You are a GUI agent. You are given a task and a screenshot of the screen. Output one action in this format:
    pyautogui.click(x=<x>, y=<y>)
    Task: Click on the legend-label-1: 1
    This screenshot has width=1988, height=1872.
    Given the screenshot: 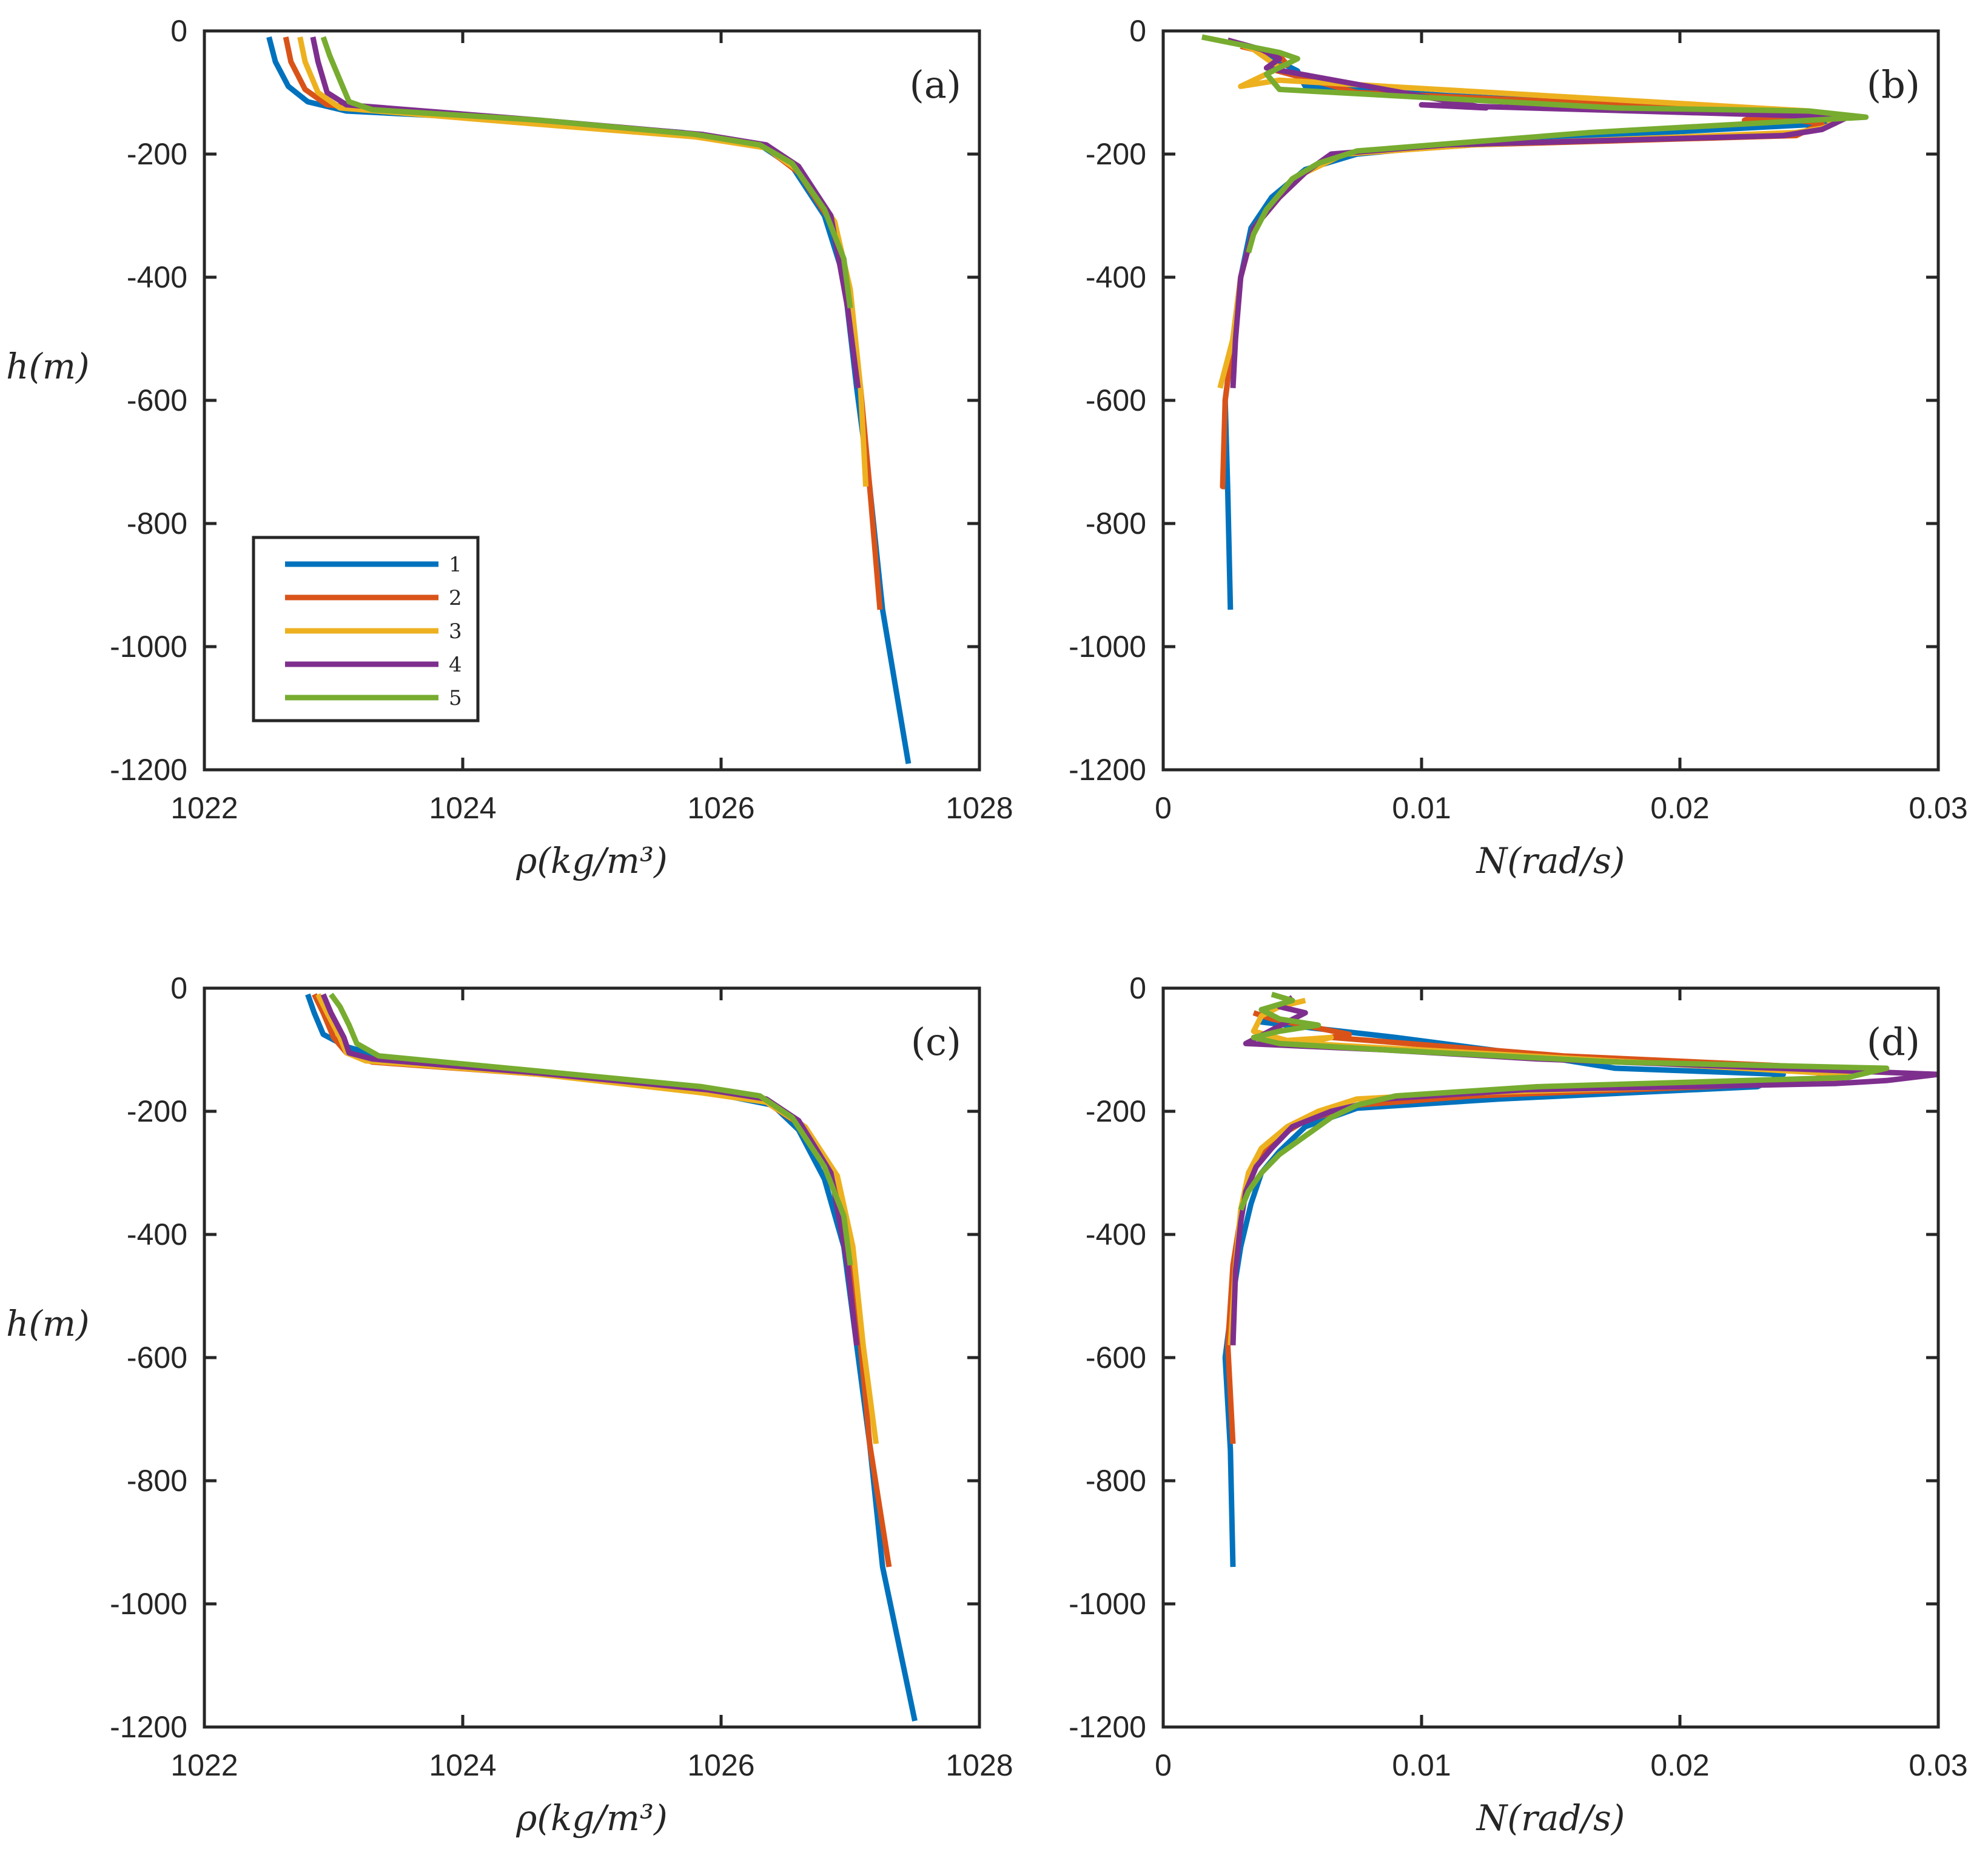 What is the action you would take?
    pyautogui.click(x=455, y=565)
    